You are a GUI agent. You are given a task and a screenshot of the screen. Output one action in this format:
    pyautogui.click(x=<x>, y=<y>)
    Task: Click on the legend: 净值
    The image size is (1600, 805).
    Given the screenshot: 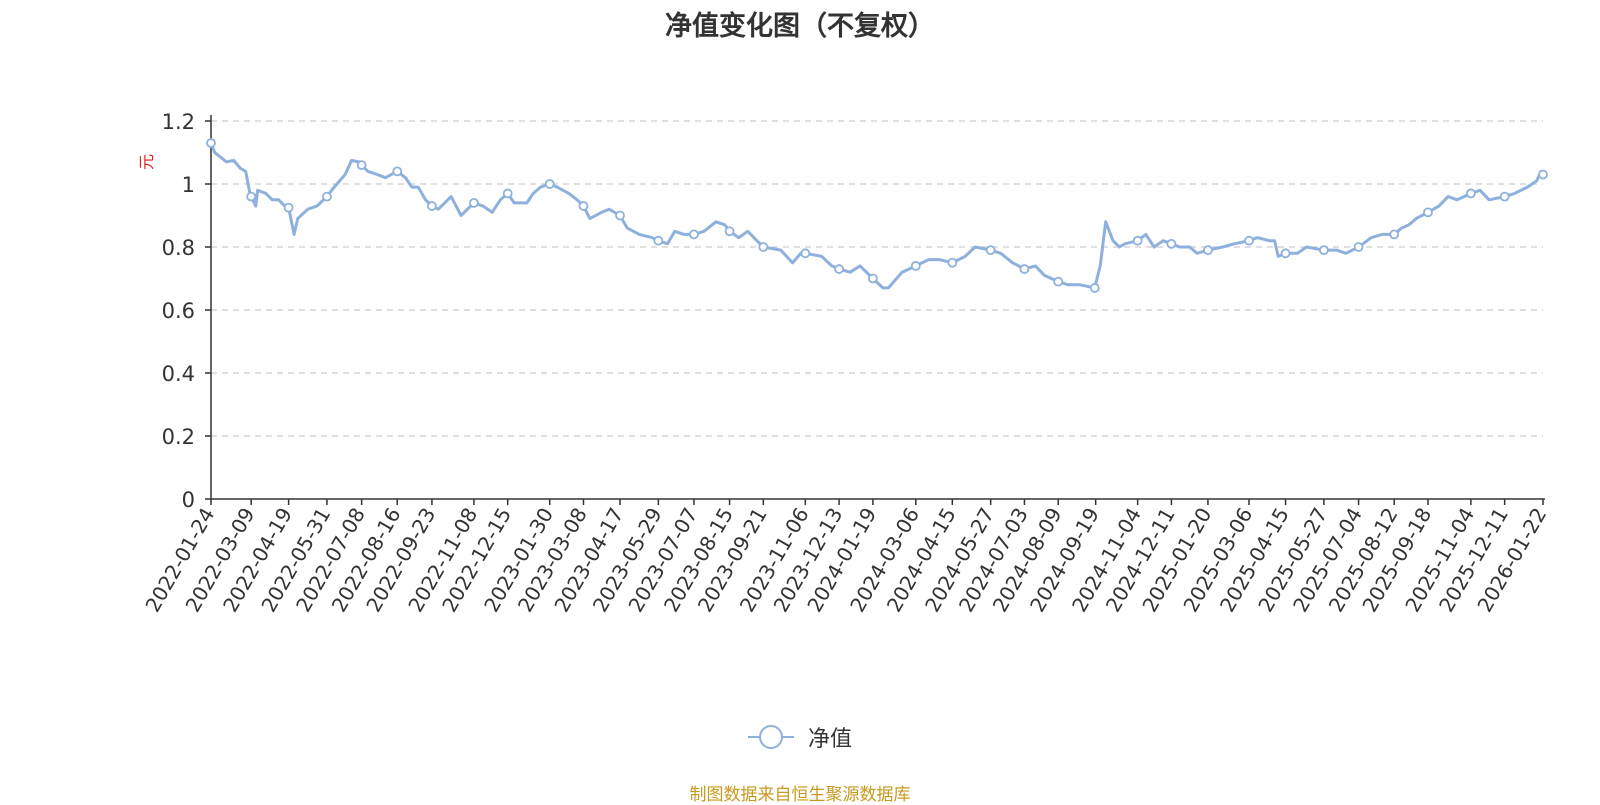 What is the action you would take?
    pyautogui.click(x=799, y=737)
    